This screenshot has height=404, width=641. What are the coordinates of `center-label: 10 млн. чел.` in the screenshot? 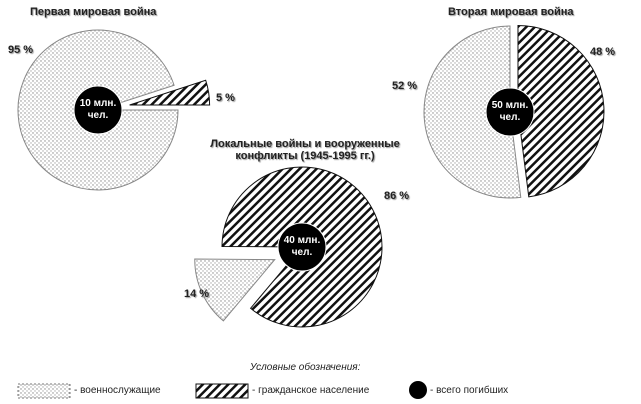 It's located at (98, 109).